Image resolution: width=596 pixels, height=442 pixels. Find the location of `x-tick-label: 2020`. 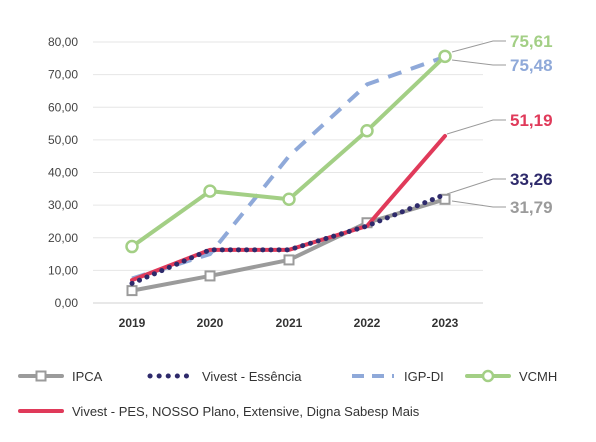

x-tick-label: 2020 is located at coordinates (210, 323).